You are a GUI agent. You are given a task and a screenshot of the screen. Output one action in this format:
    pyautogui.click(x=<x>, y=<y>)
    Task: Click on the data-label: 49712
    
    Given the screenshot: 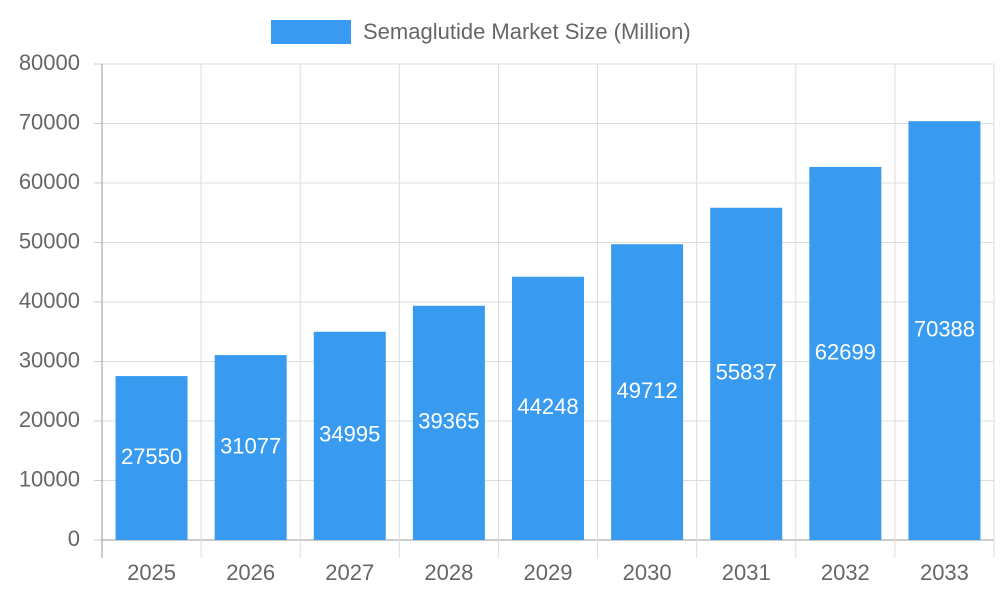 What is the action you would take?
    pyautogui.click(x=647, y=390)
    